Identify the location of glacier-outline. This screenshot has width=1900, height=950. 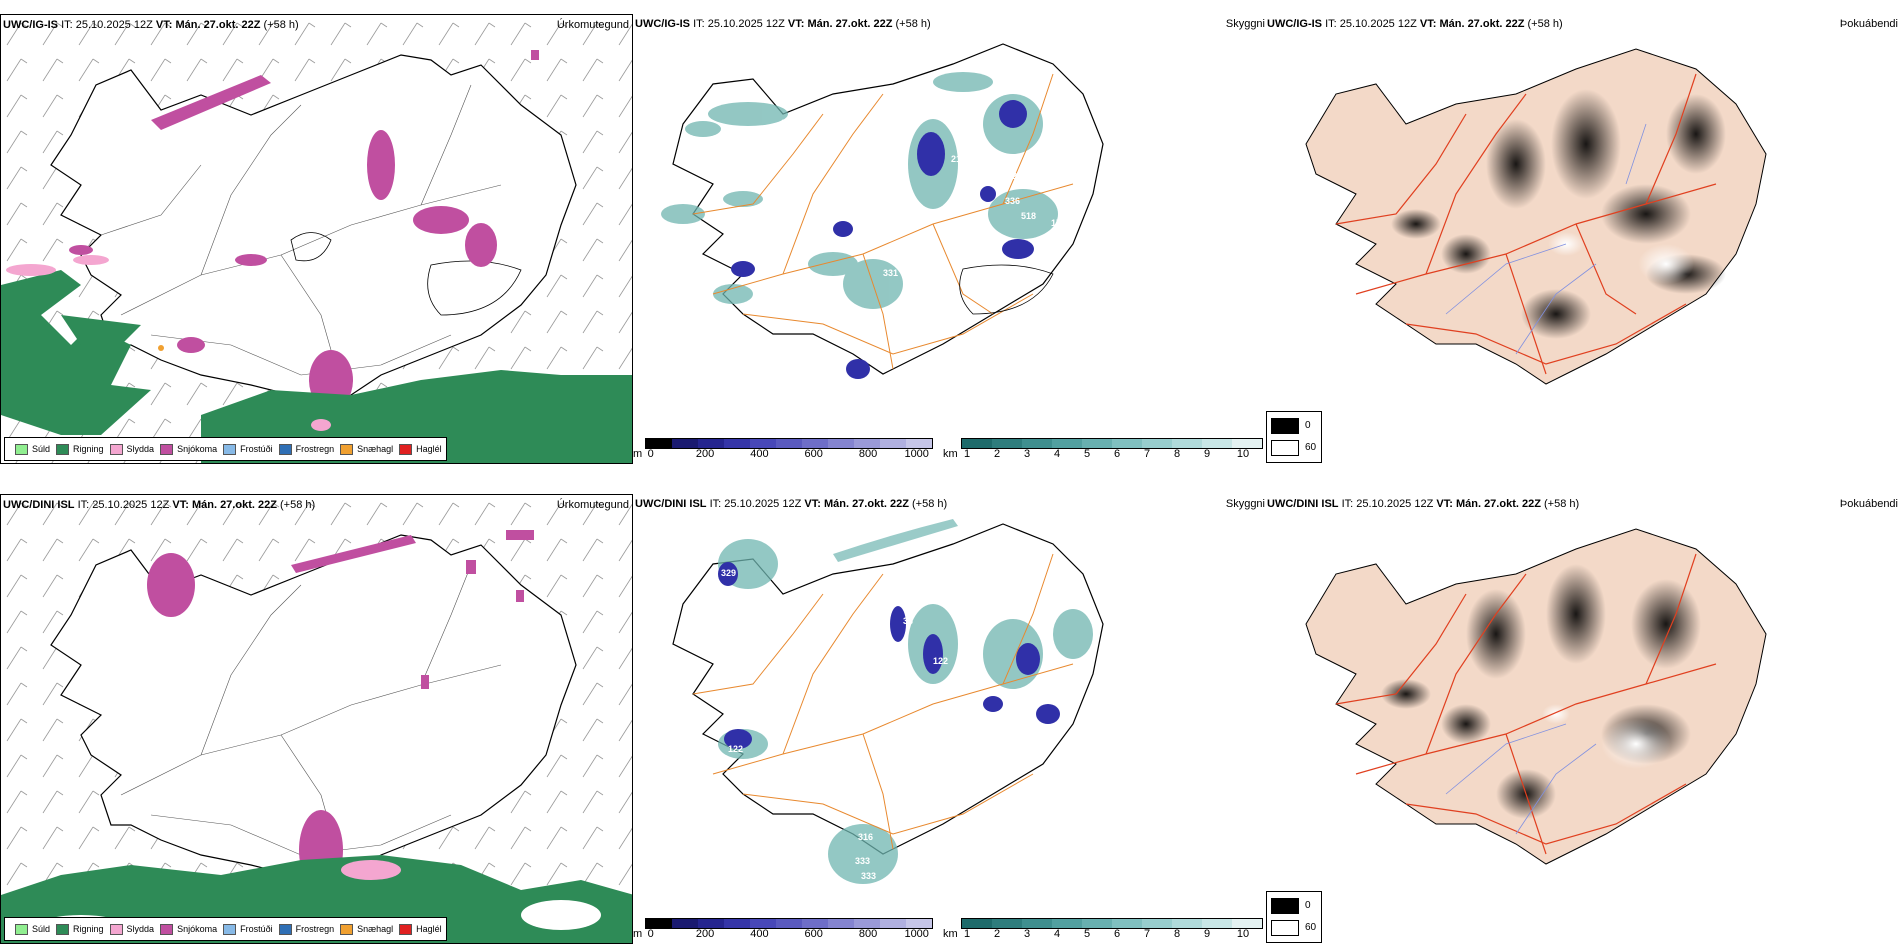
(311, 247).